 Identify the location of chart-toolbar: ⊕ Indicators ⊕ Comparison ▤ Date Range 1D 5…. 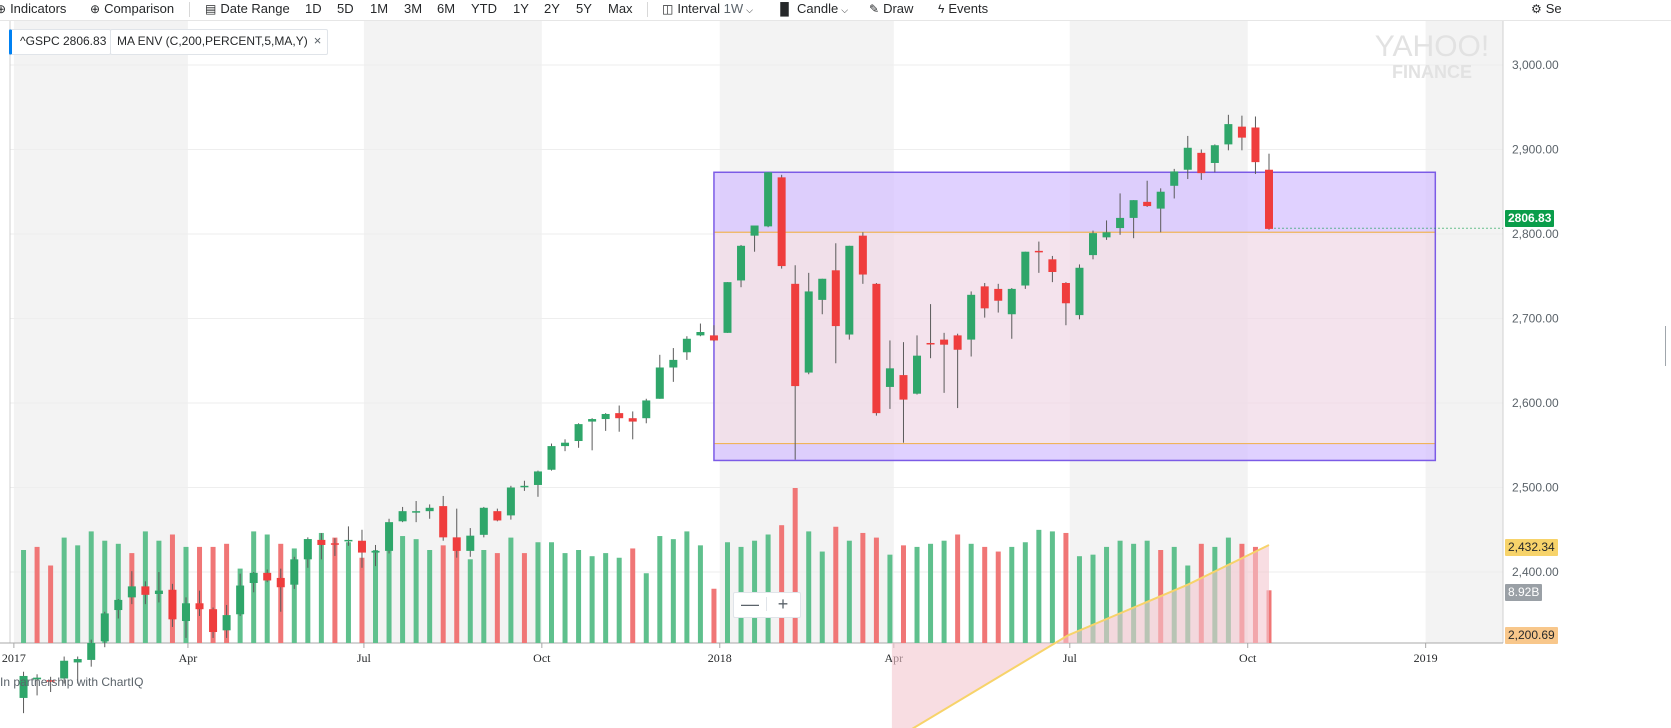
(835, 10).